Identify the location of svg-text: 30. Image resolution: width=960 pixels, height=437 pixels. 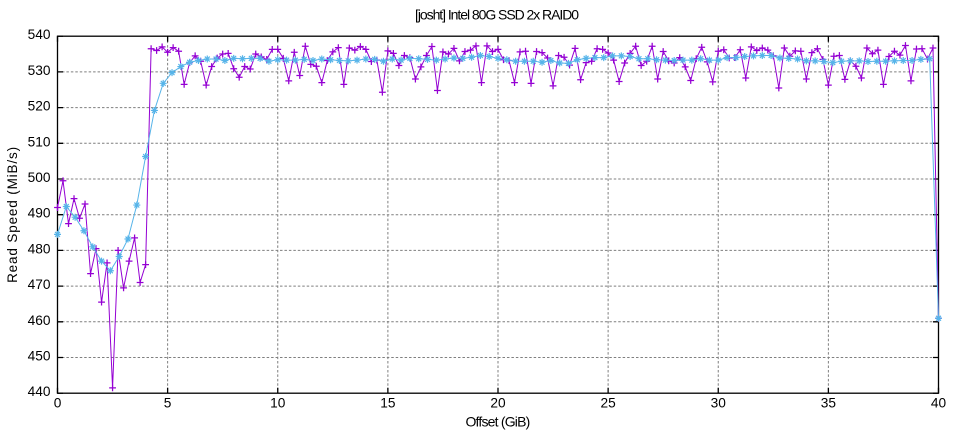
(719, 403).